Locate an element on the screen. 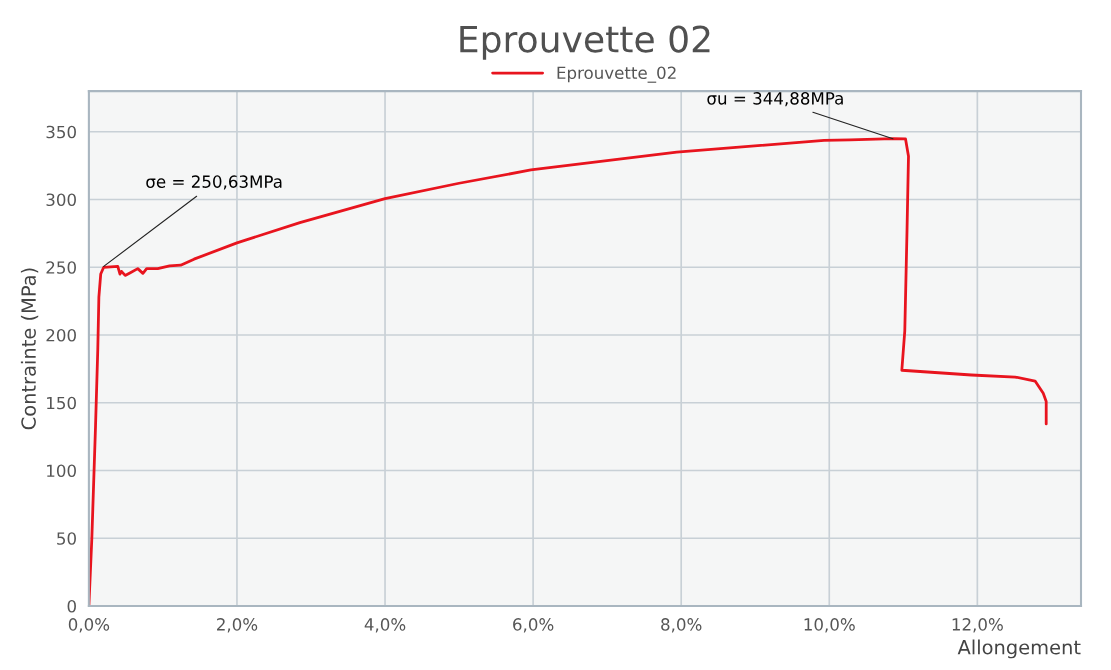 The image size is (1111, 670). y-tick-label: 250 is located at coordinates (61, 267).